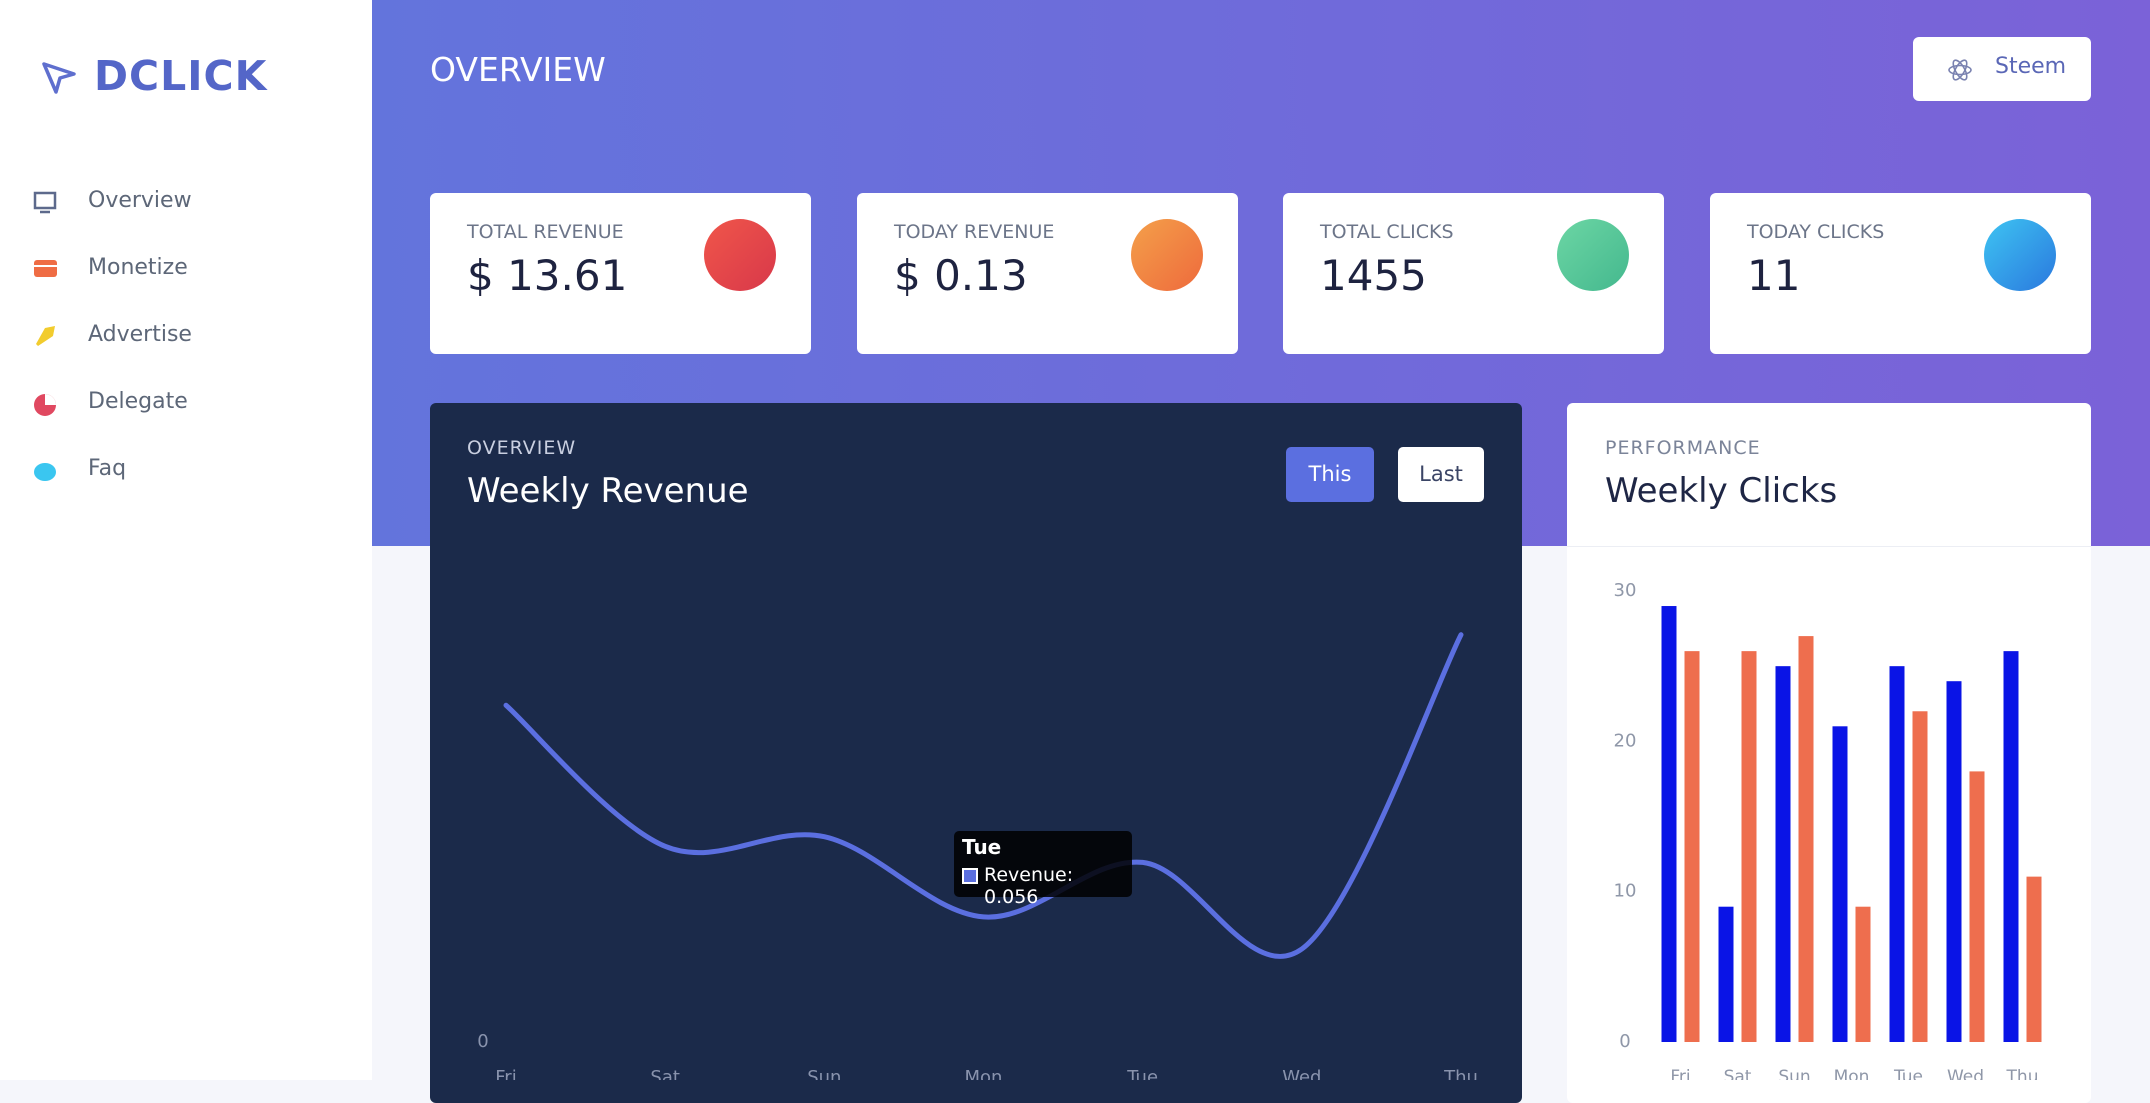 This screenshot has width=2150, height=1103. What do you see at coordinates (1373, 275) in the screenshot?
I see `stat-value: 1455` at bounding box center [1373, 275].